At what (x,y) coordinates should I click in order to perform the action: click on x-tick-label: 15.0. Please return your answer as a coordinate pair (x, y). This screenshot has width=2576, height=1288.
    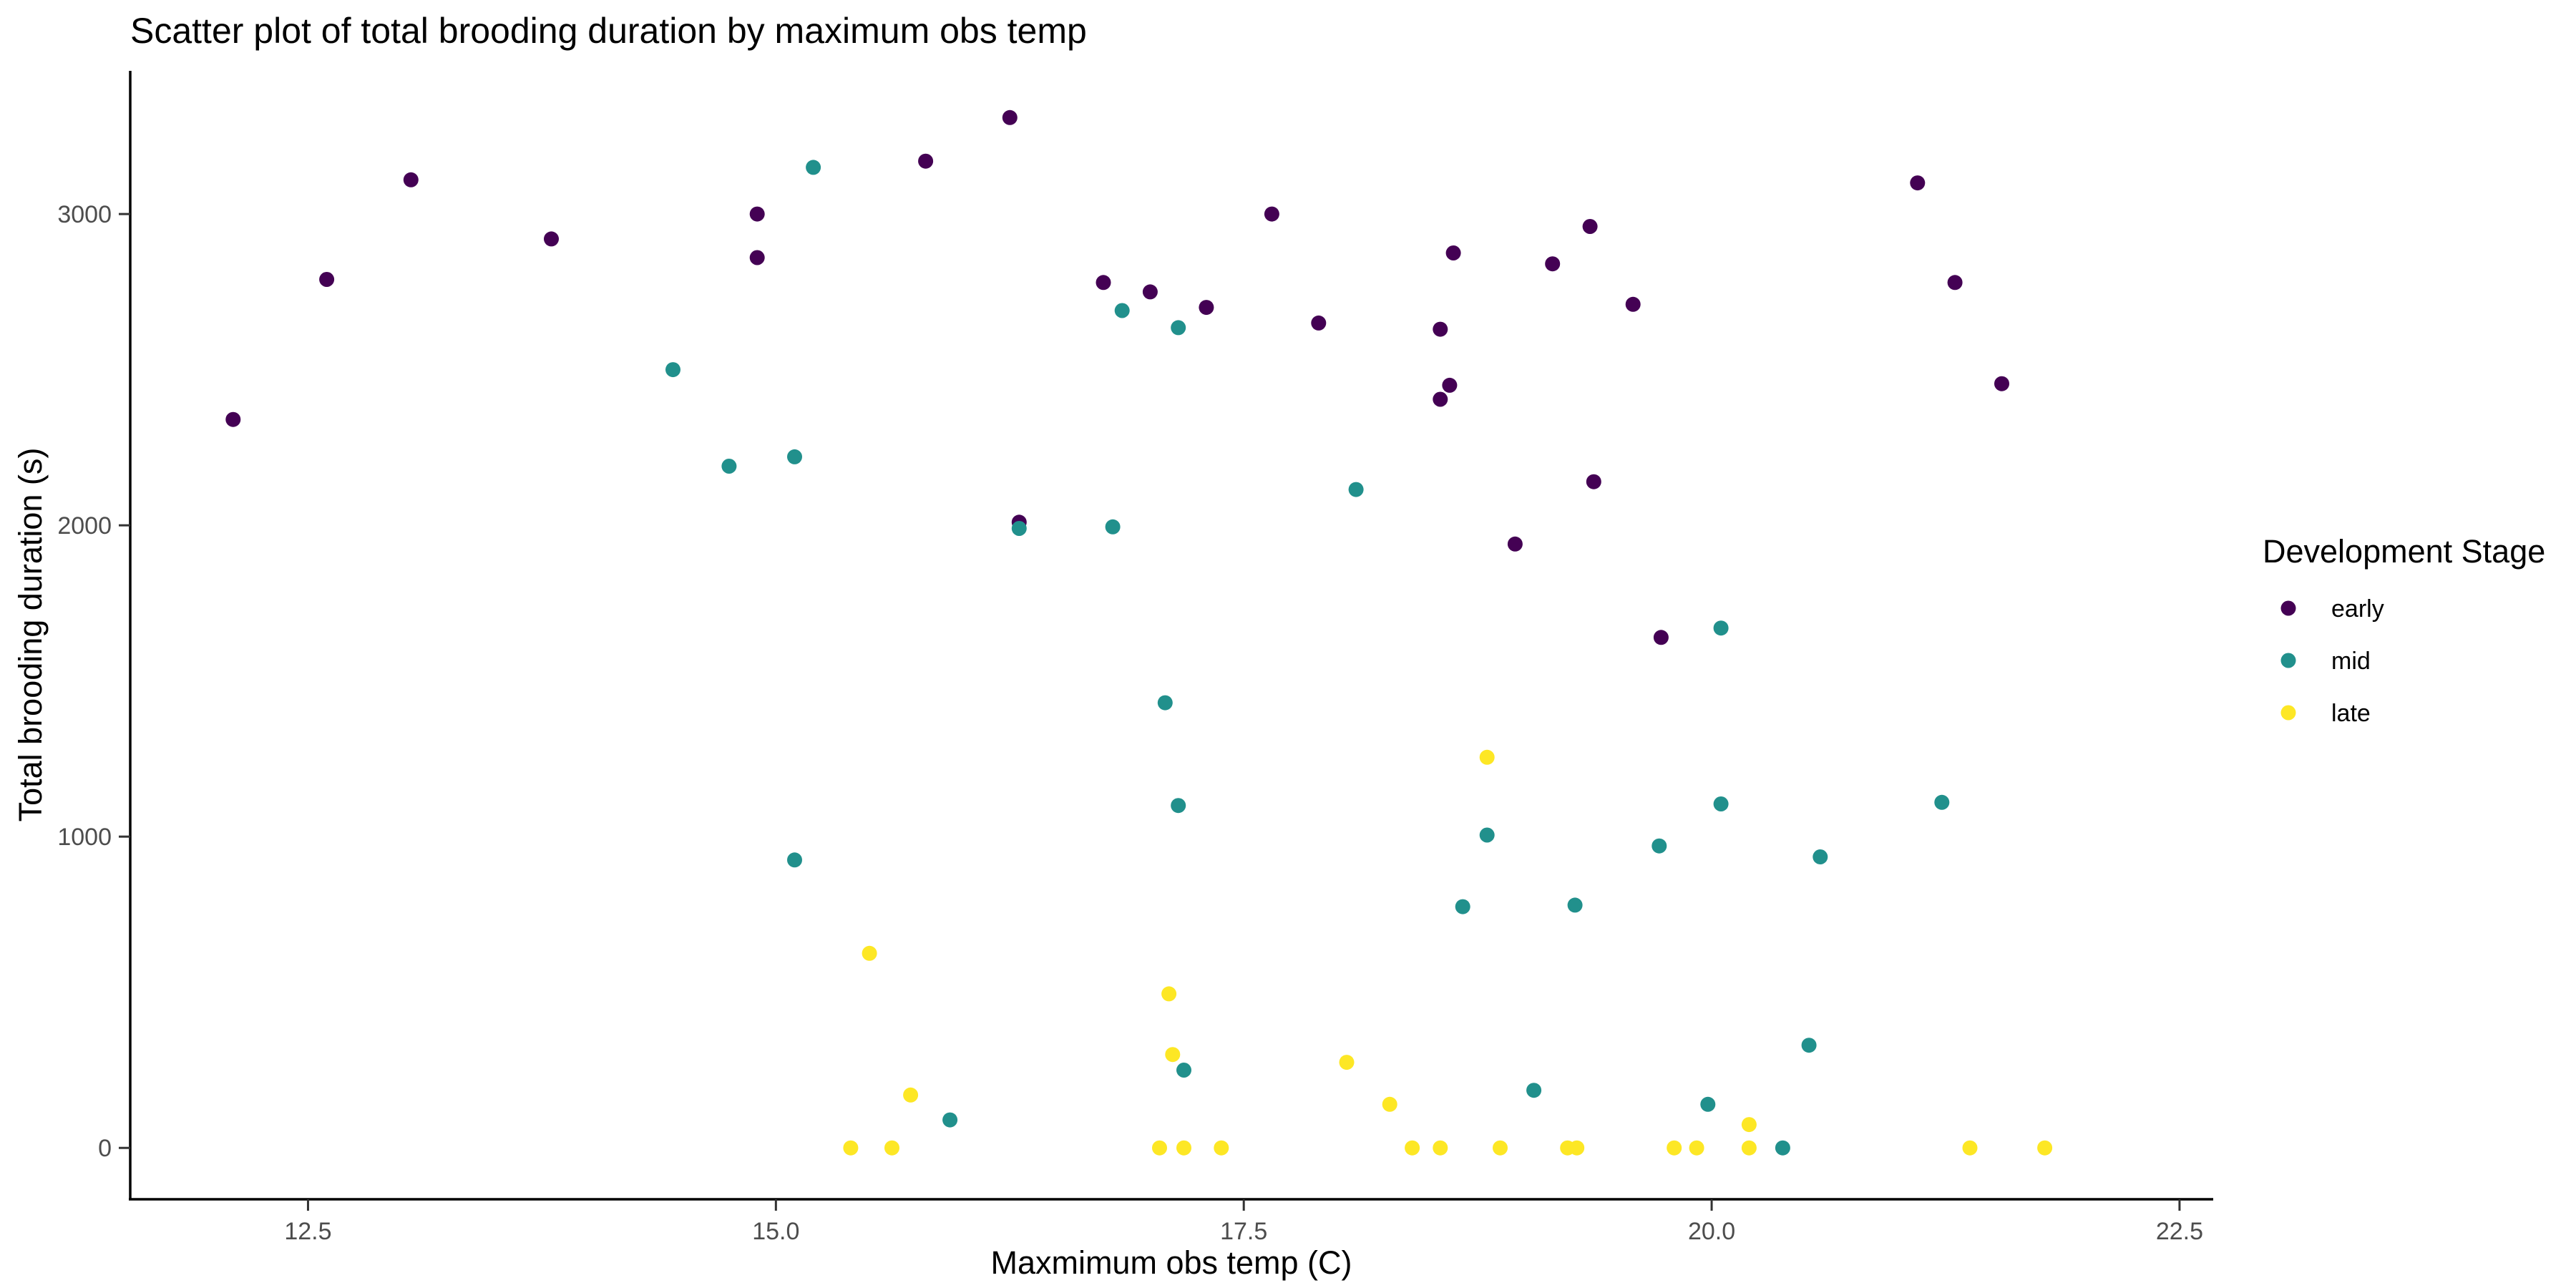
    Looking at the image, I should click on (775, 1231).